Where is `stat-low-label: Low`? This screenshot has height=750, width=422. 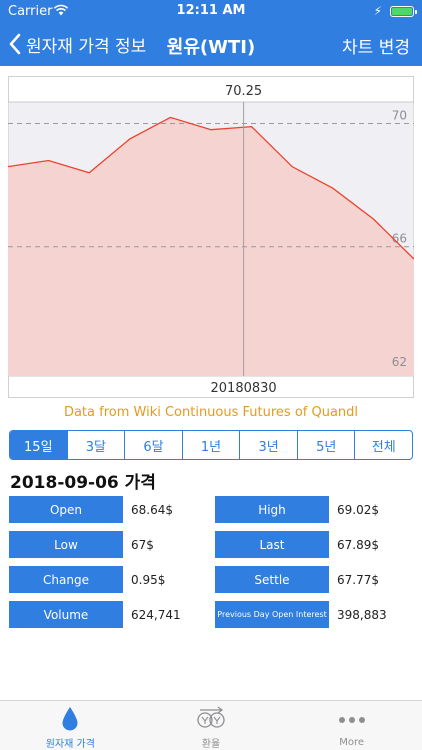
stat-low-label: Low is located at coordinates (66, 544).